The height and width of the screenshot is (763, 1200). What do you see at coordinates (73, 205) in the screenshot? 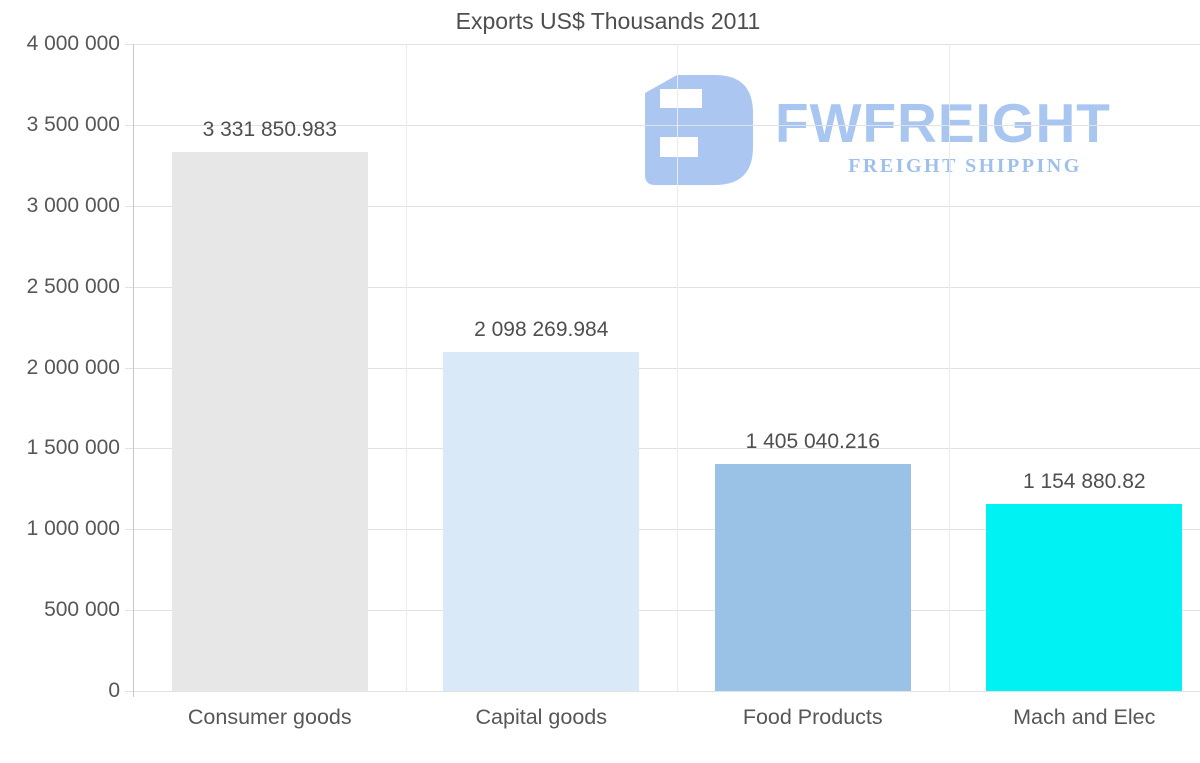
I see `y-tick-label: 3 000 000` at bounding box center [73, 205].